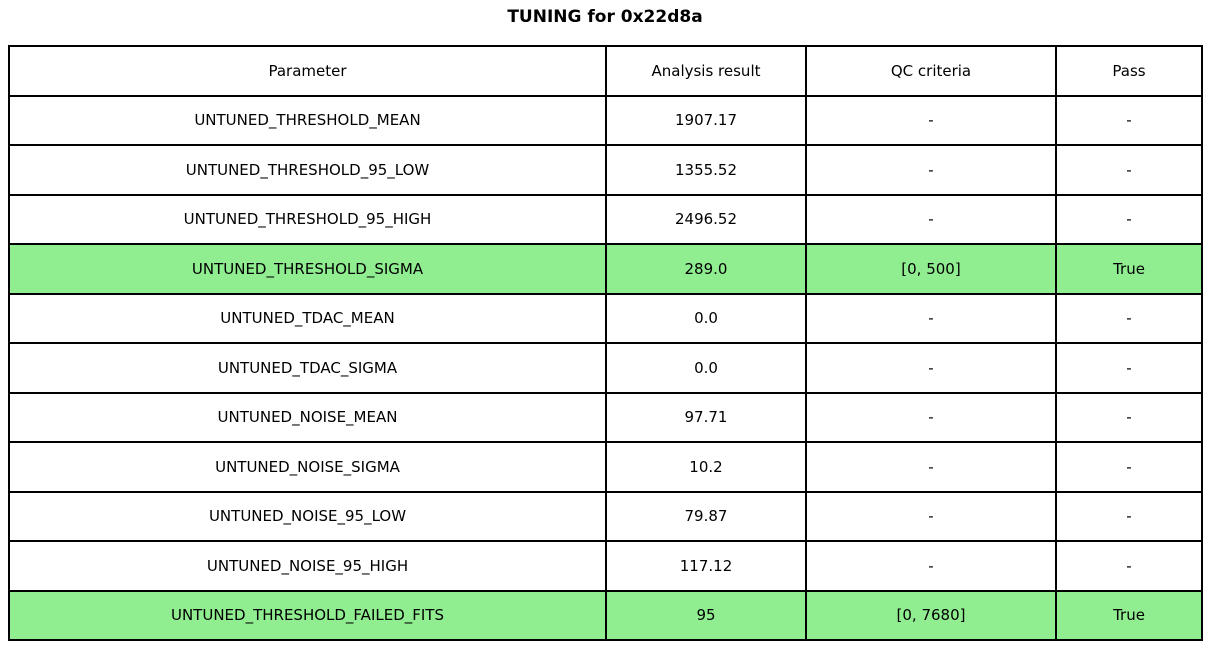 This screenshot has width=1210, height=655. What do you see at coordinates (307, 615) in the screenshot?
I see `cell-parameter: UNTUNED_THRESHOLD_FAILED_FITS` at bounding box center [307, 615].